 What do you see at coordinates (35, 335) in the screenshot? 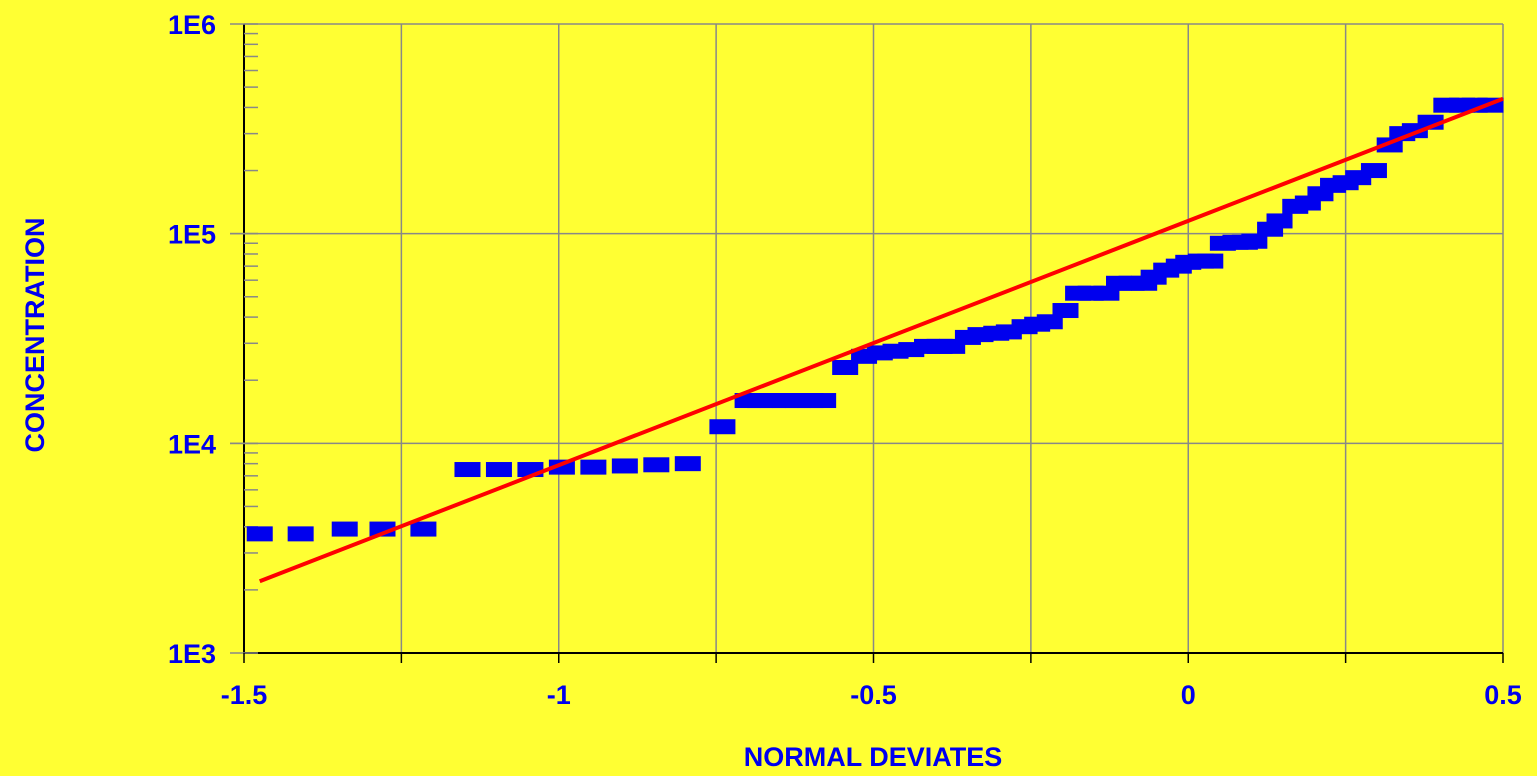
I see `y-axis-title: CONCENTRATION` at bounding box center [35, 335].